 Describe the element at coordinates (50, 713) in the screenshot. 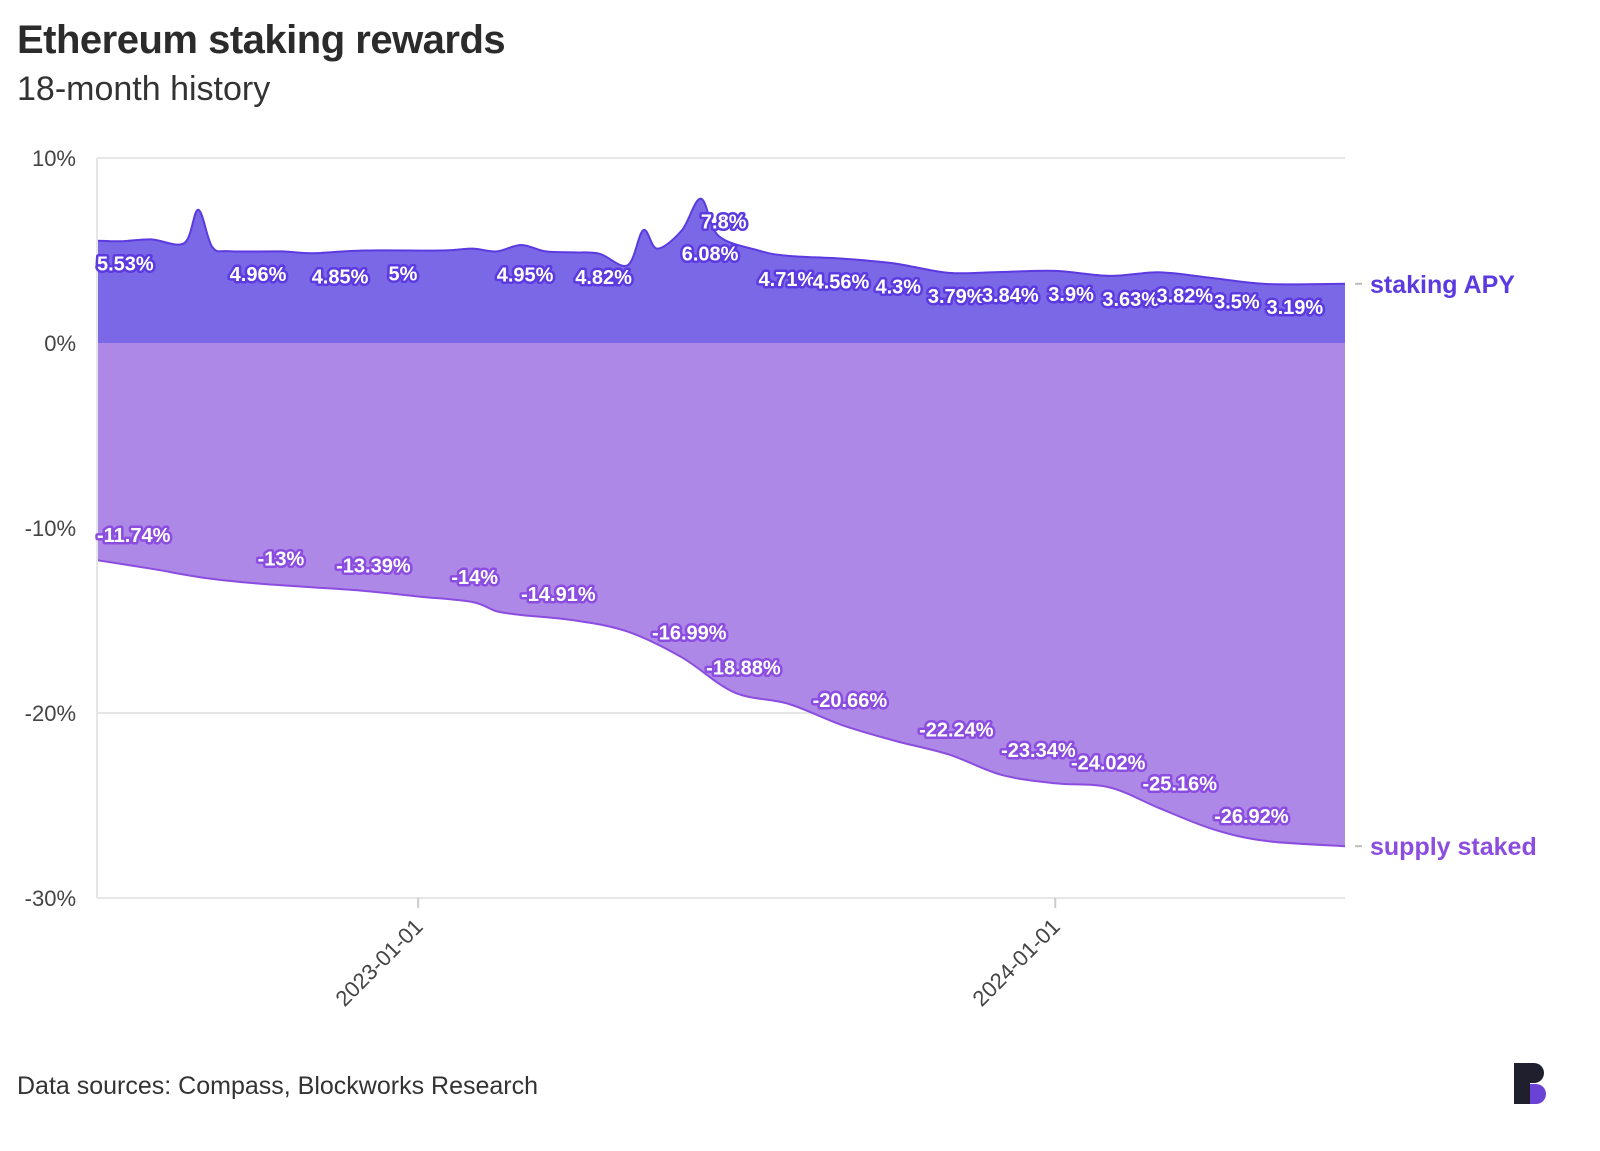

I see `y-tick-label: -20%` at that location.